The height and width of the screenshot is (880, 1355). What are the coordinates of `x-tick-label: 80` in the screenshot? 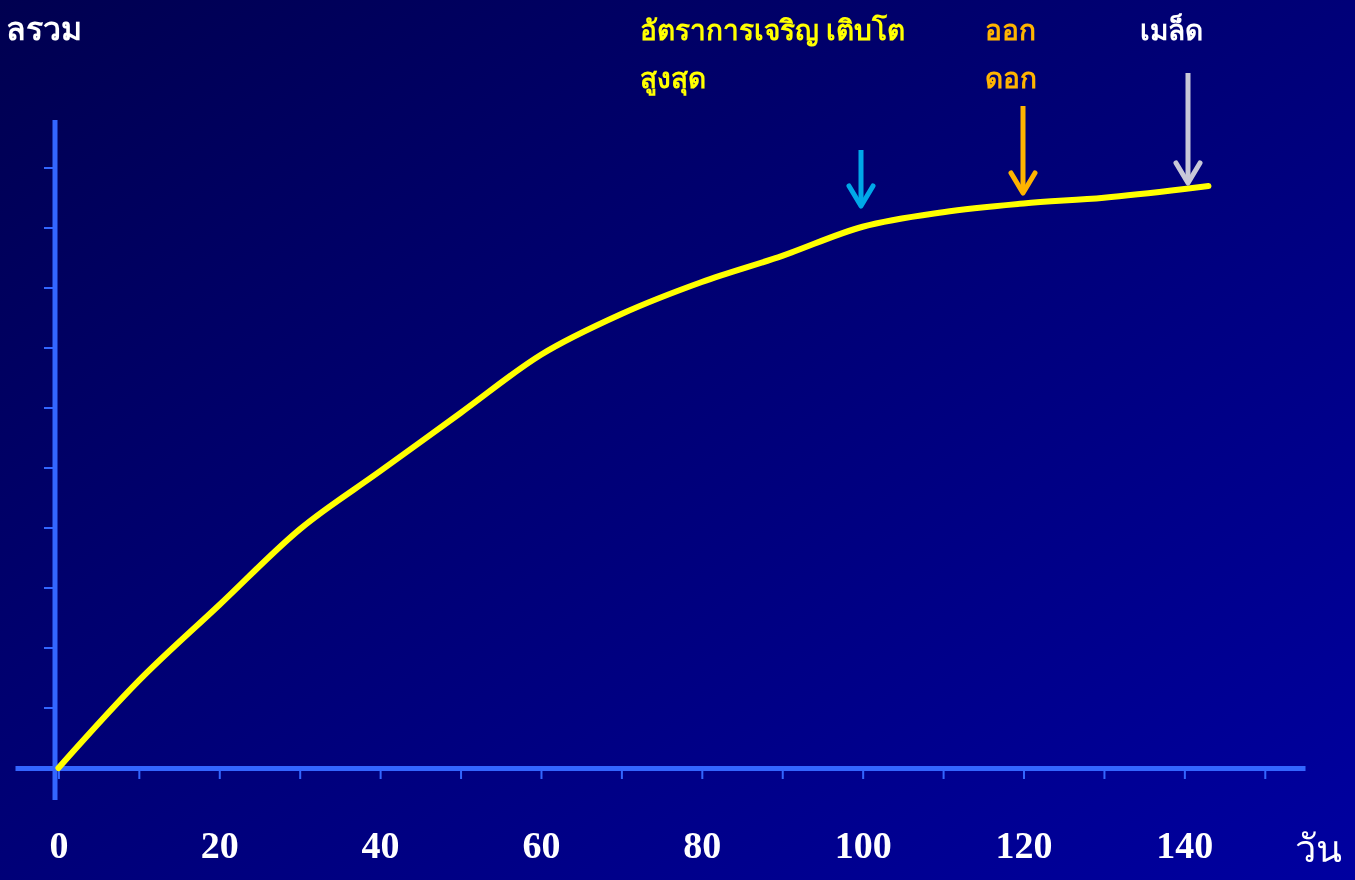 It's located at (702, 844).